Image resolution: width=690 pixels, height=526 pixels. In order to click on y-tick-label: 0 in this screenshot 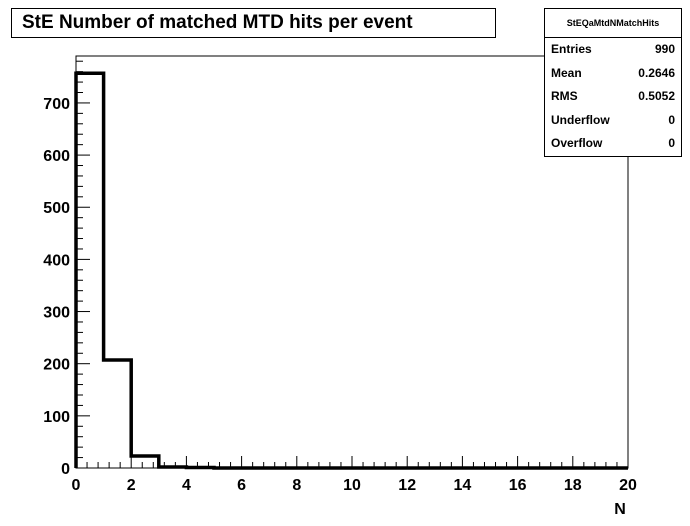, I will do `click(65, 469)`.